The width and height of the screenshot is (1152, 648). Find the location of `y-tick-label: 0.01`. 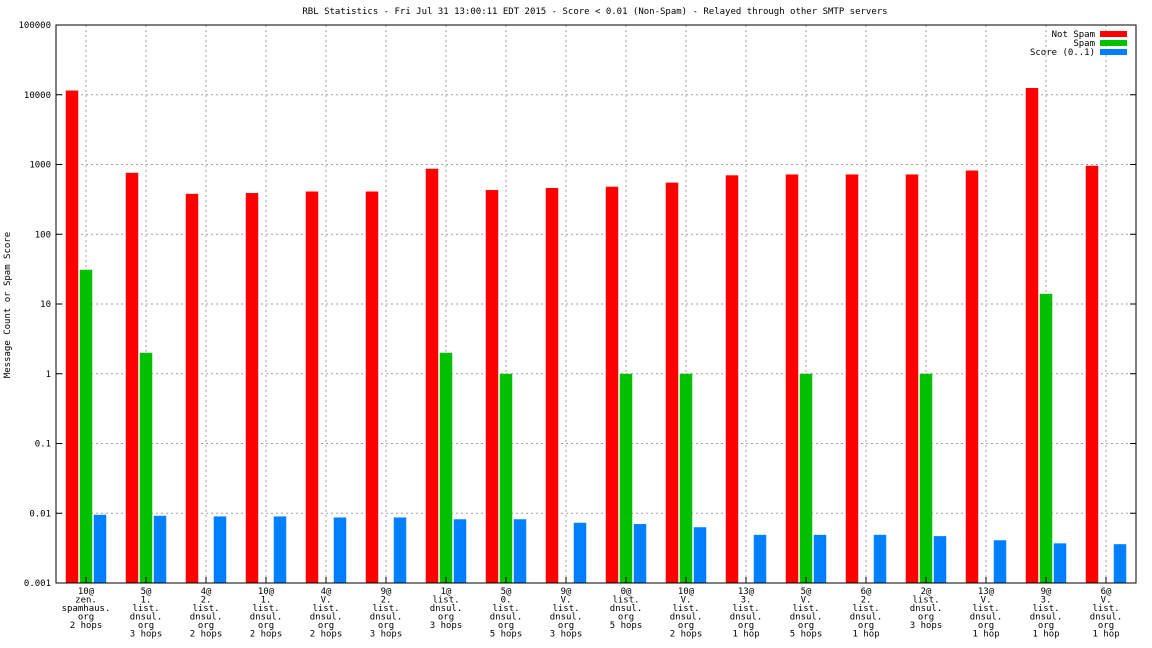

y-tick-label: 0.01 is located at coordinates (40, 514).